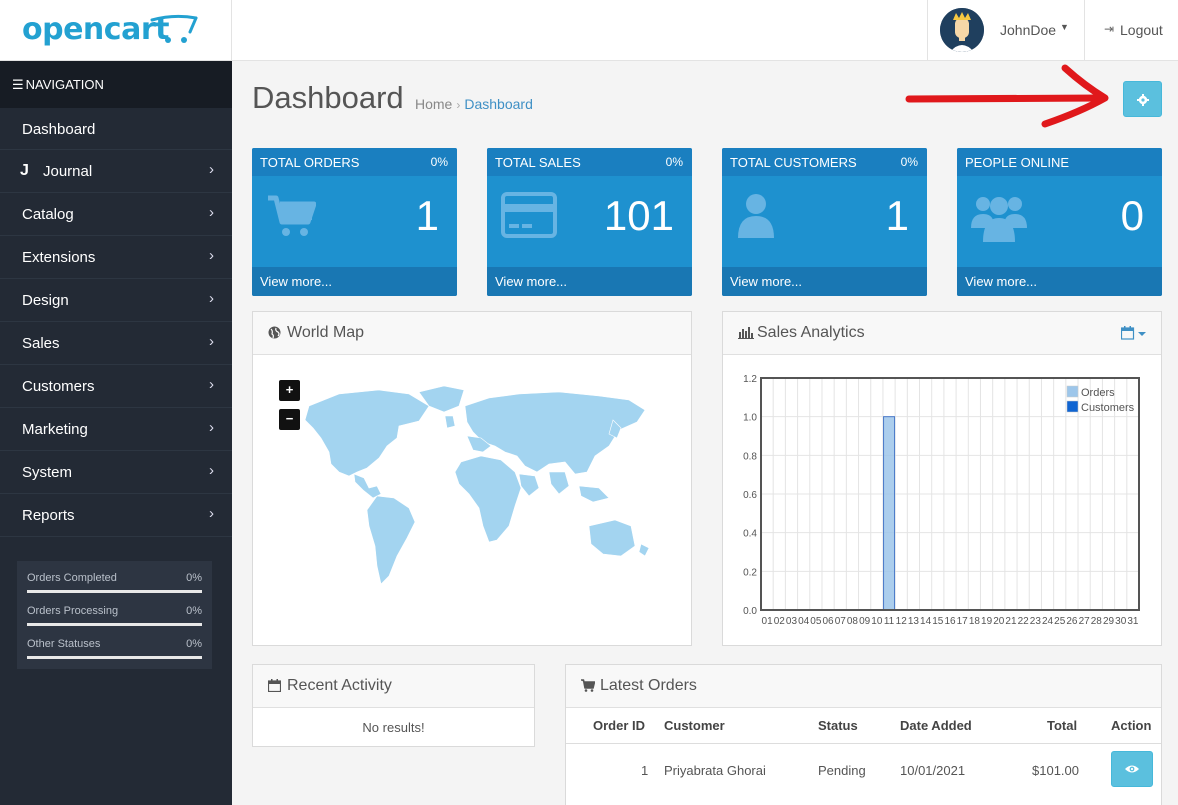  What do you see at coordinates (116, 429) in the screenshot?
I see `sidebar-item-marketing: Marketing ›` at bounding box center [116, 429].